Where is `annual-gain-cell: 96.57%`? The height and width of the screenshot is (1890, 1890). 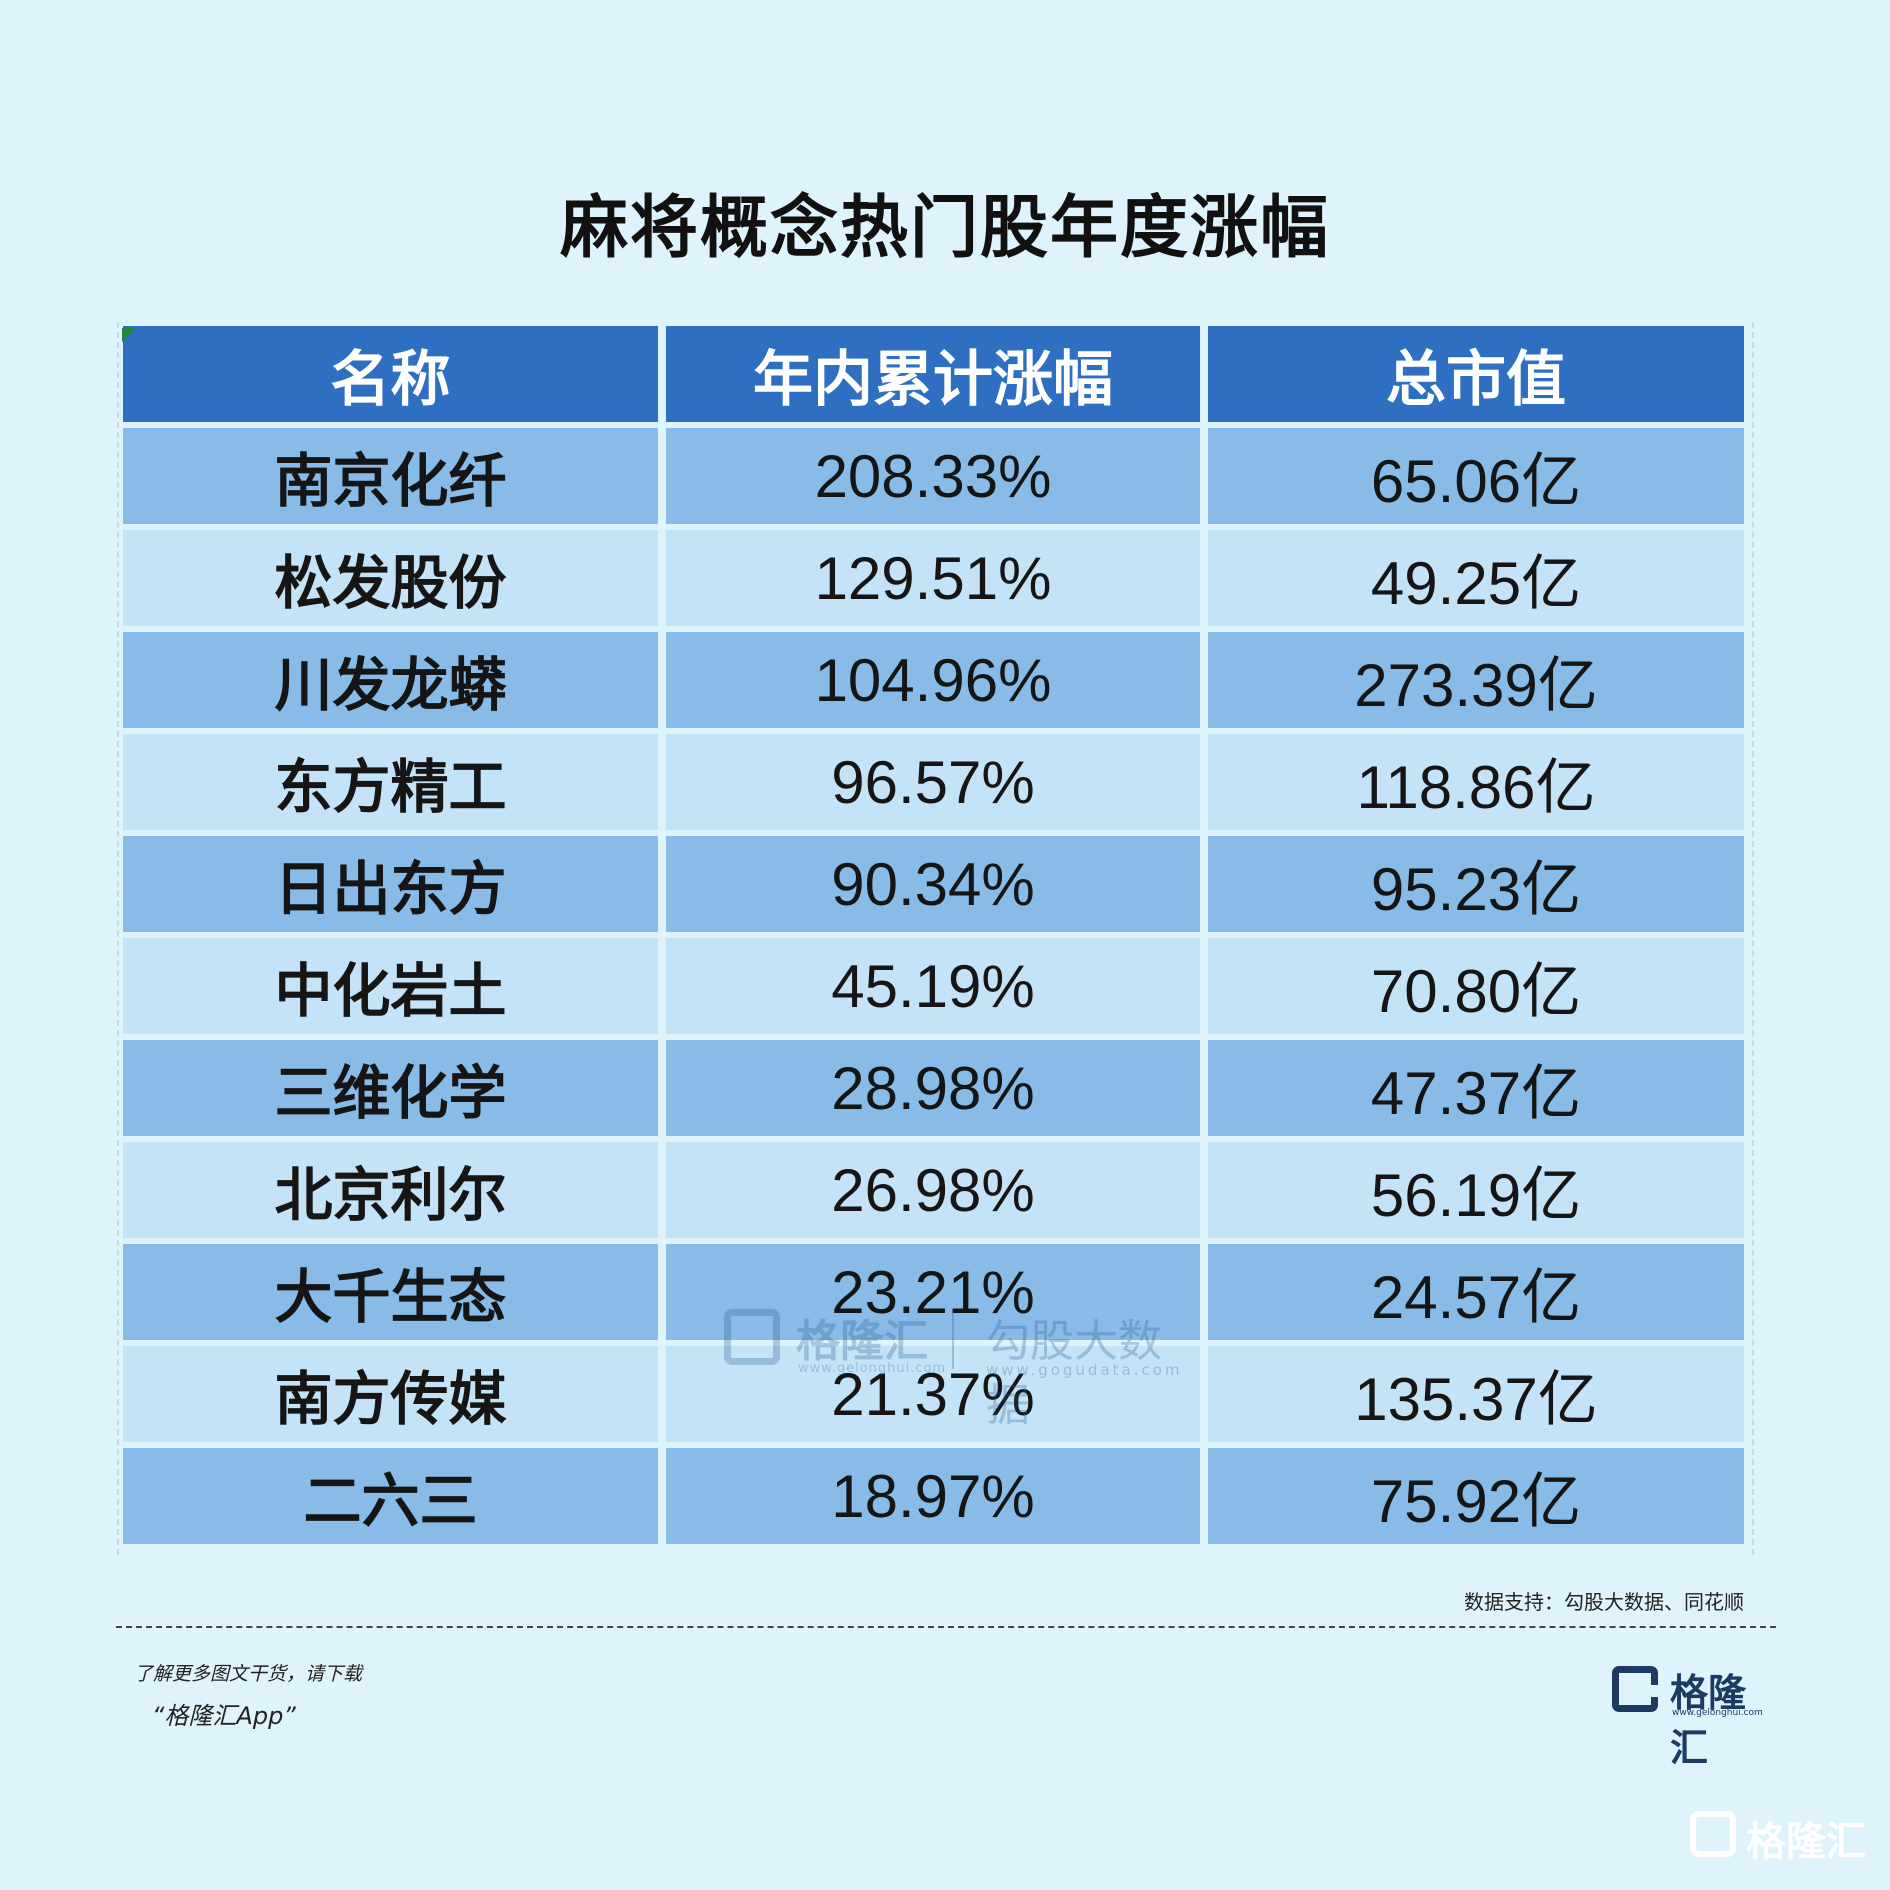
annual-gain-cell: 96.57% is located at coordinates (933, 782).